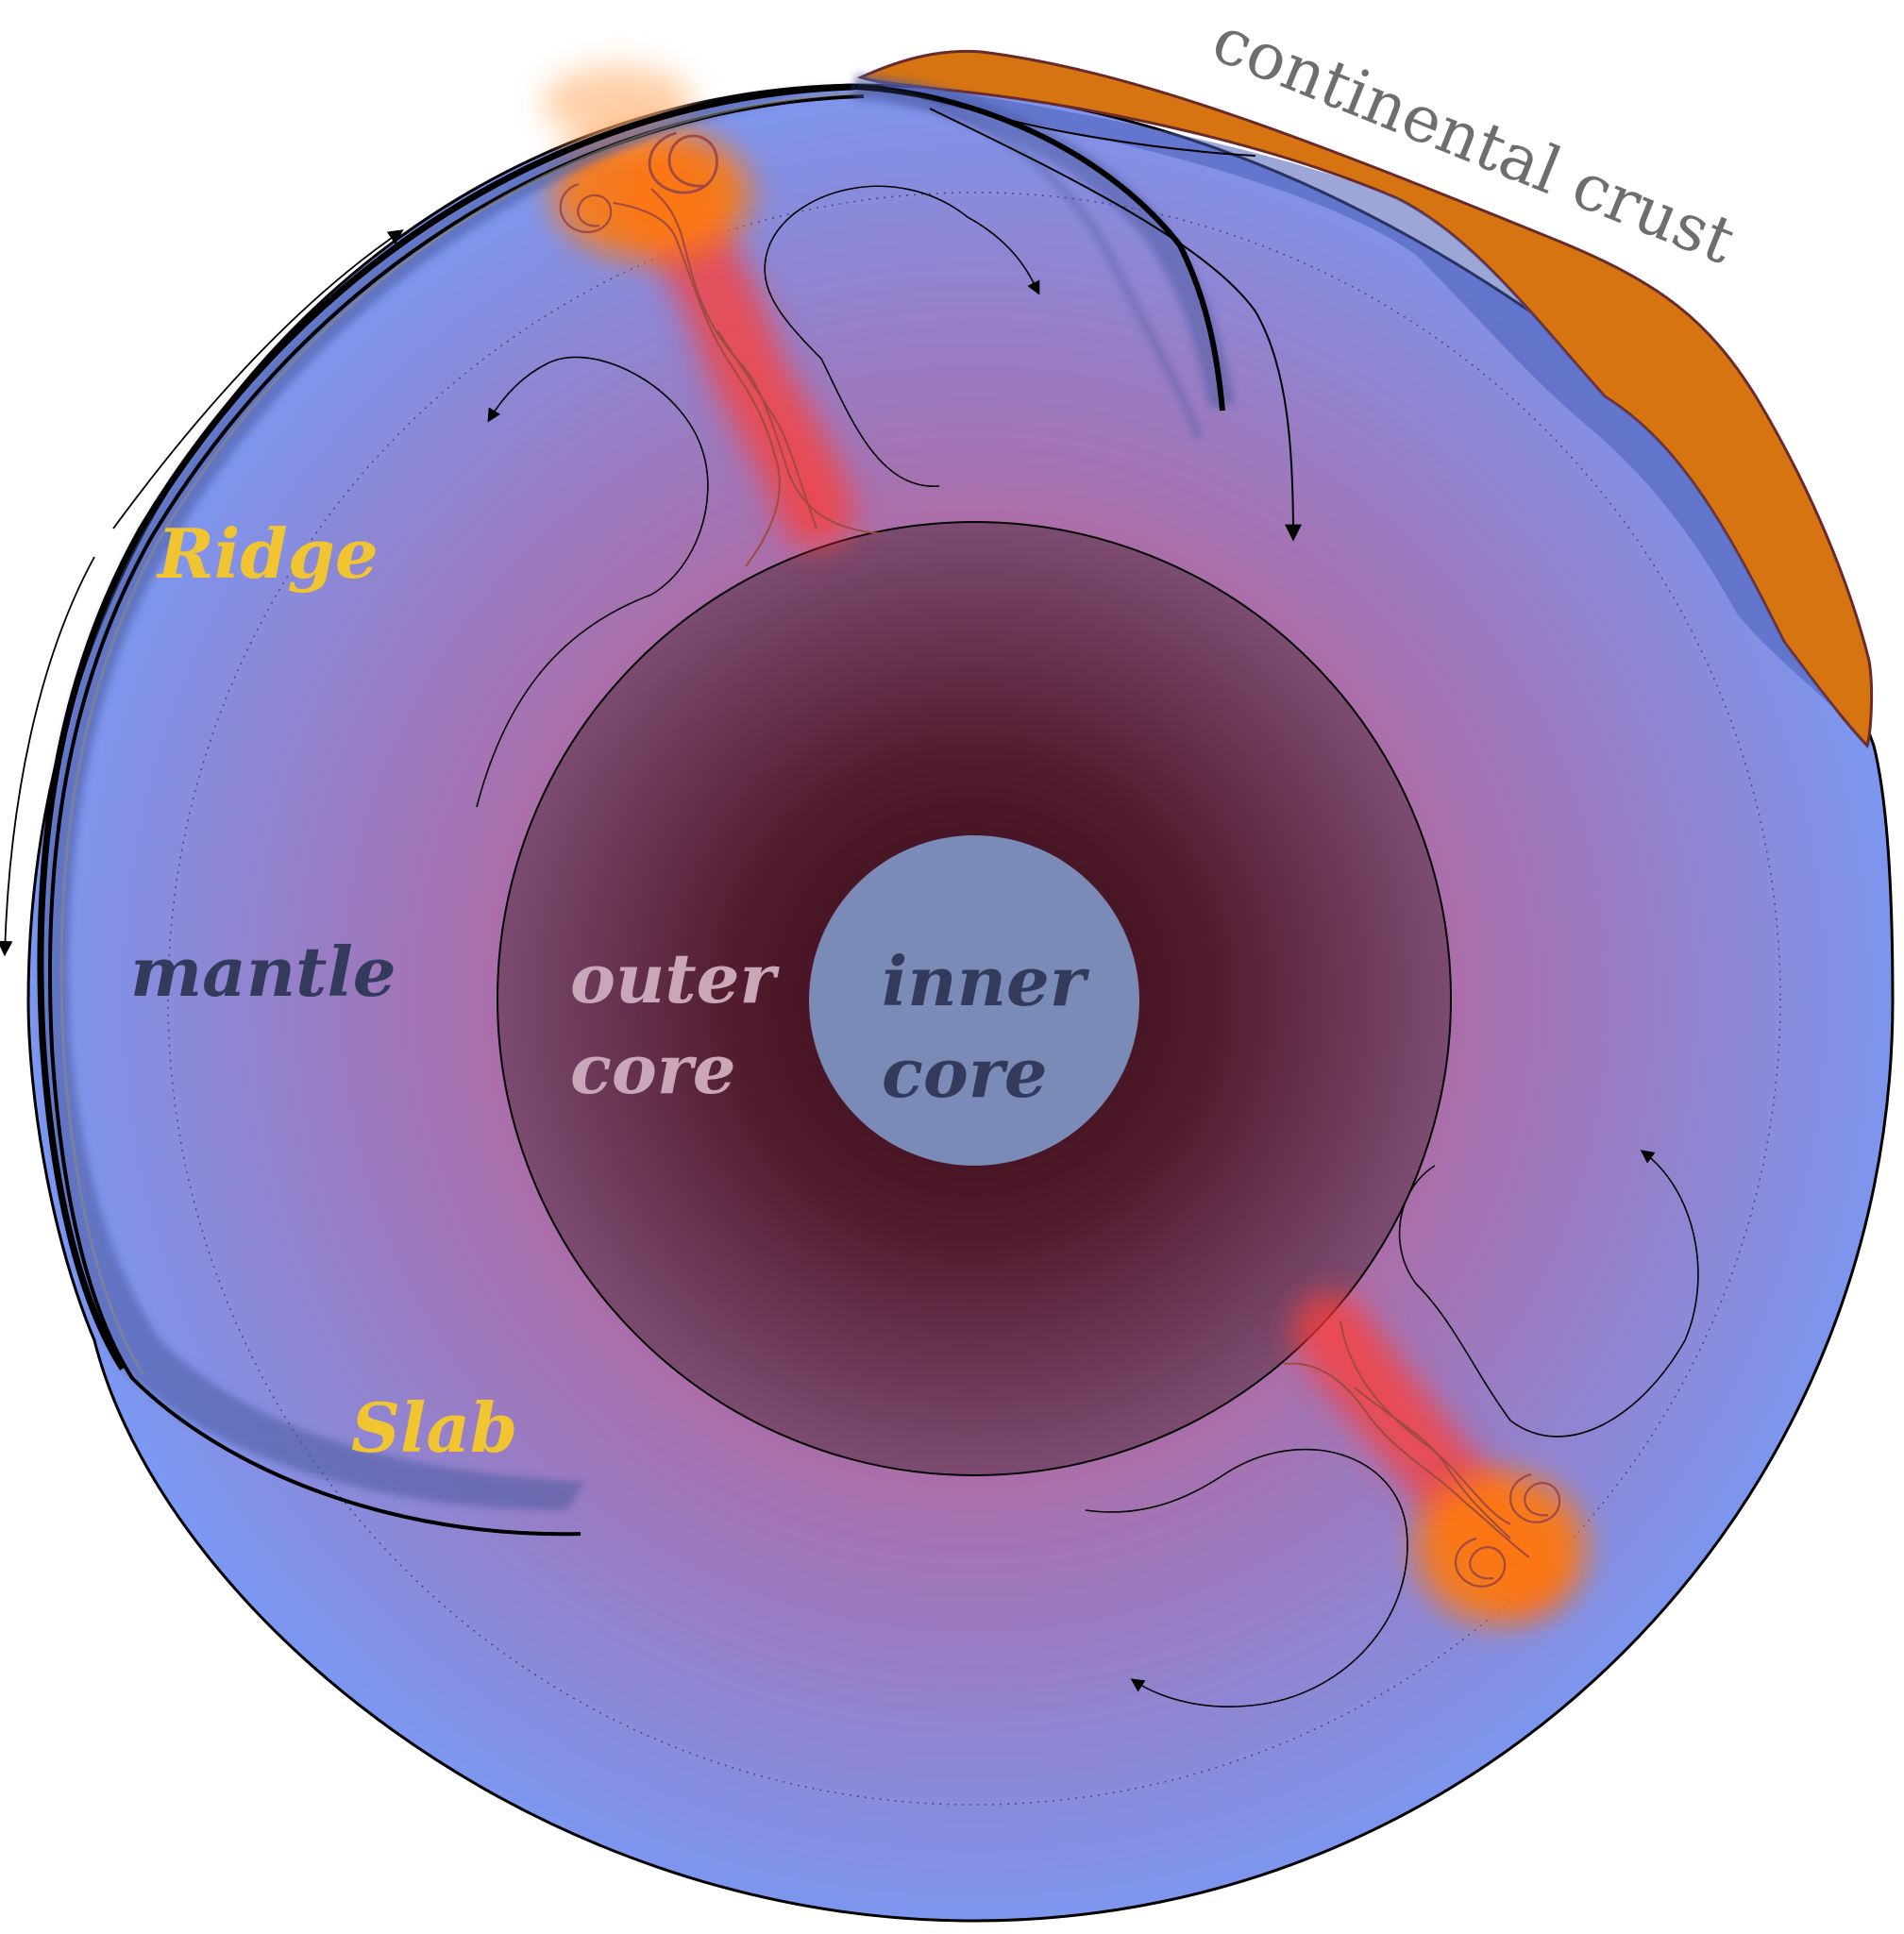 This screenshot has height=1934, width=1904. What do you see at coordinates (267, 553) in the screenshot?
I see `ridge-label: Ridge` at bounding box center [267, 553].